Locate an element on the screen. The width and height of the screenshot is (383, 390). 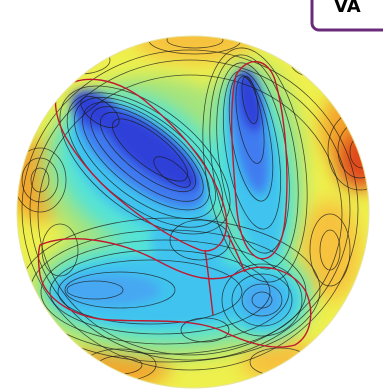
label-tag-box is located at coordinates (346, 16).